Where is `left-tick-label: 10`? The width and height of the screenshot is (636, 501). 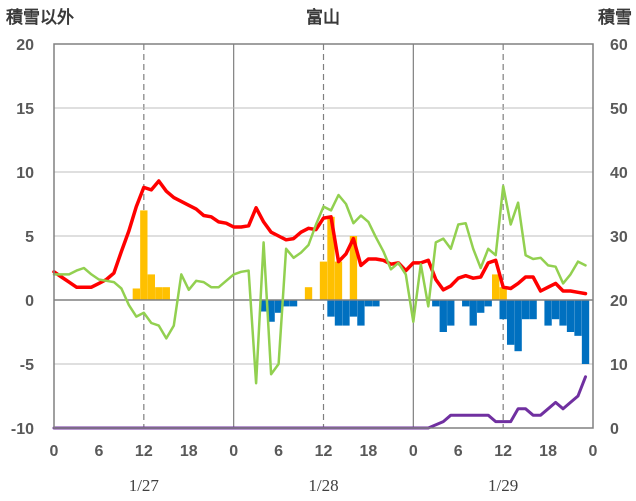
left-tick-label: 10 is located at coordinates (25, 173).